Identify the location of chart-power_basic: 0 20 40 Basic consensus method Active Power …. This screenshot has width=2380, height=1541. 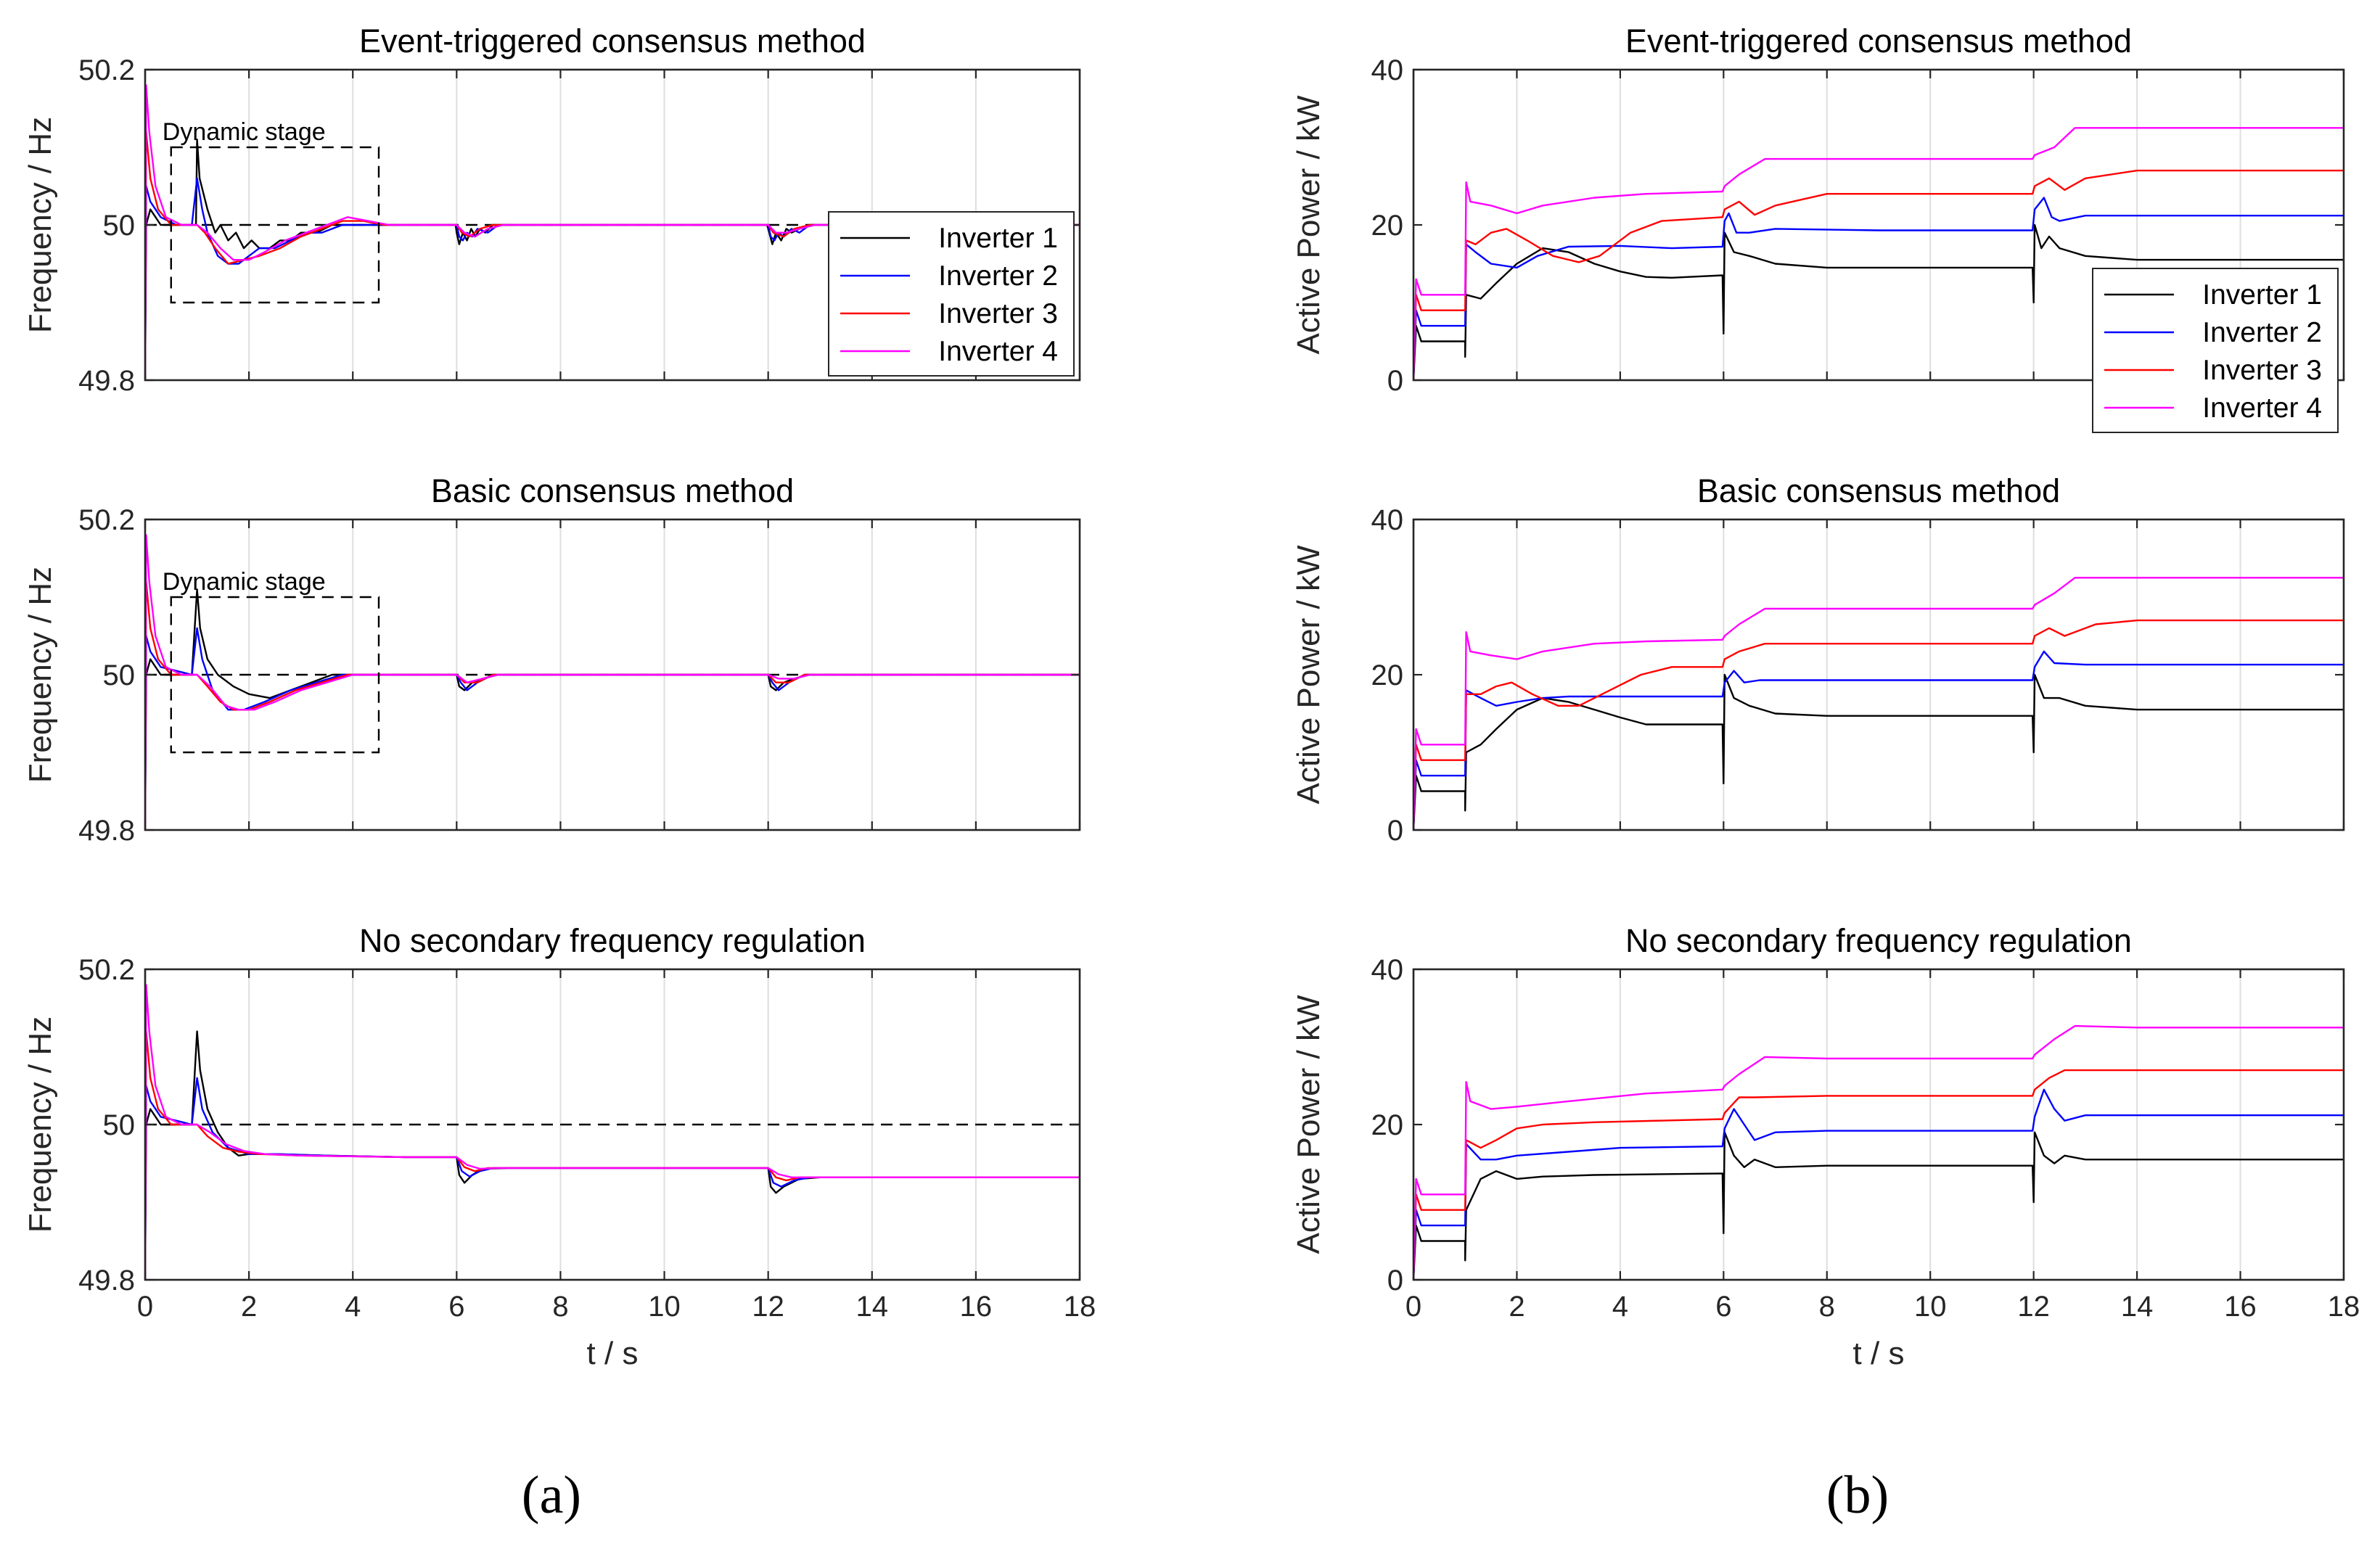
(1818, 659).